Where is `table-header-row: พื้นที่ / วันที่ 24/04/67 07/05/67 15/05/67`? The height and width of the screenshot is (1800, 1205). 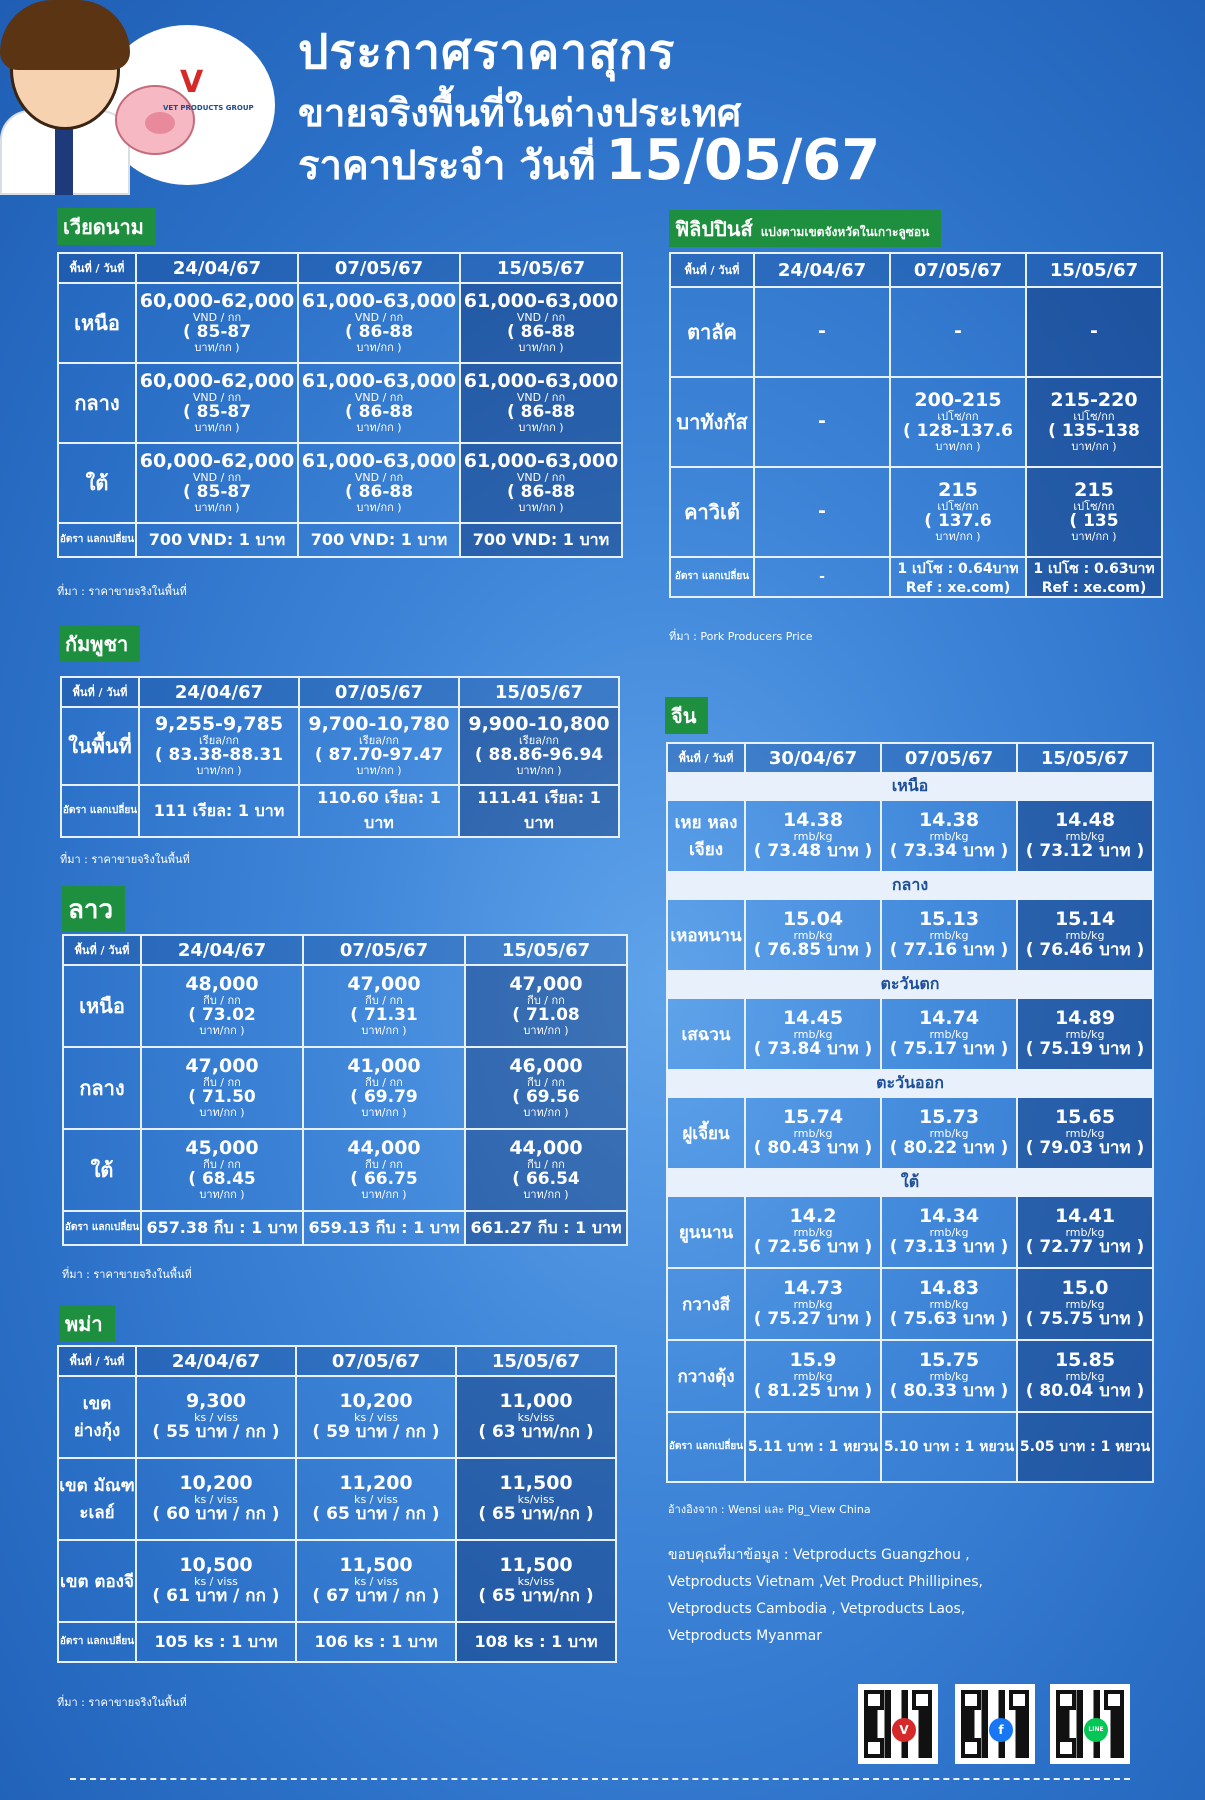 table-header-row: พื้นที่ / วันที่ 24/04/67 07/05/67 15/05/67 is located at coordinates (340, 692).